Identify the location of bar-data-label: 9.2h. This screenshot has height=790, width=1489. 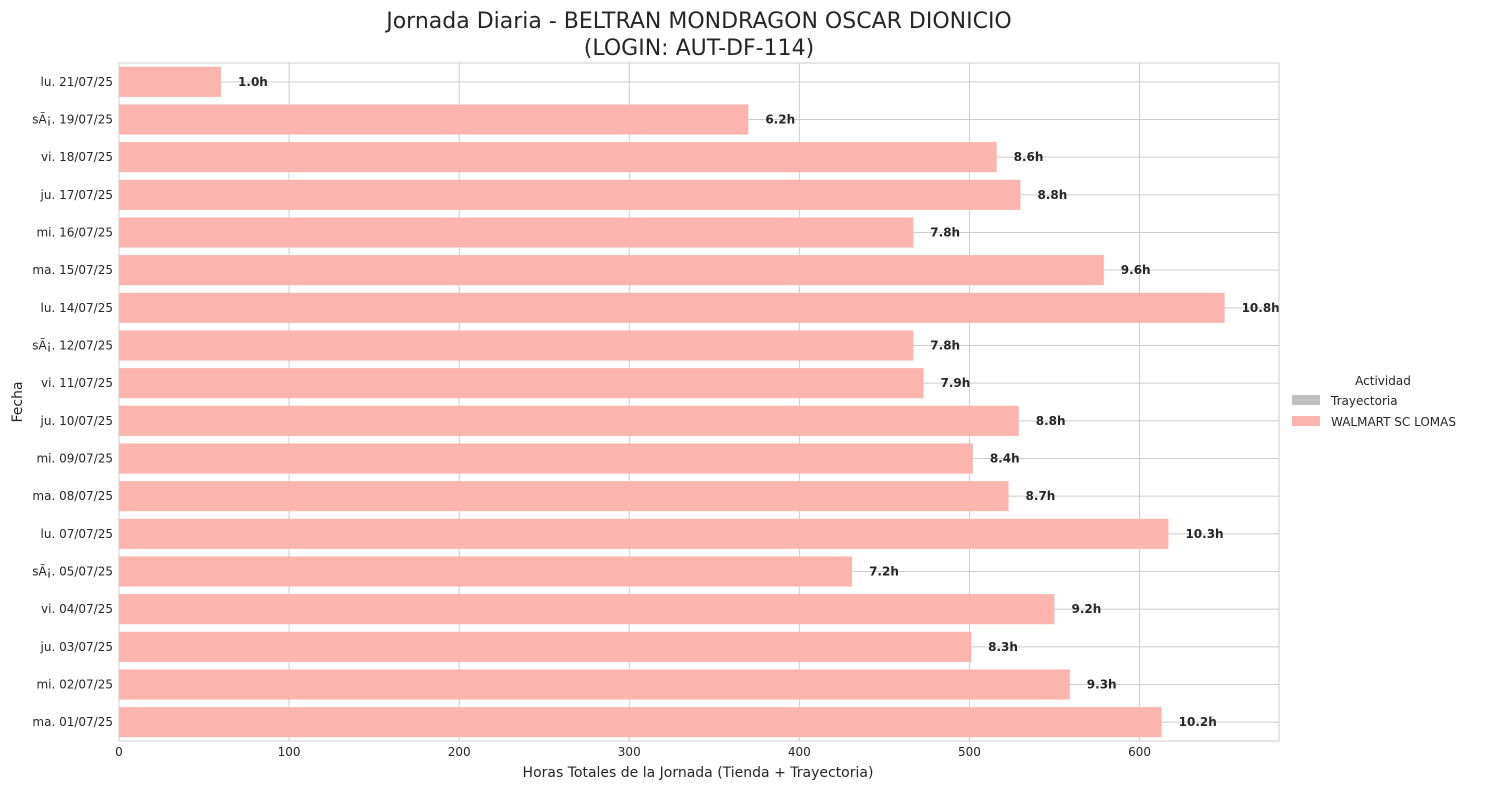
(1086, 609).